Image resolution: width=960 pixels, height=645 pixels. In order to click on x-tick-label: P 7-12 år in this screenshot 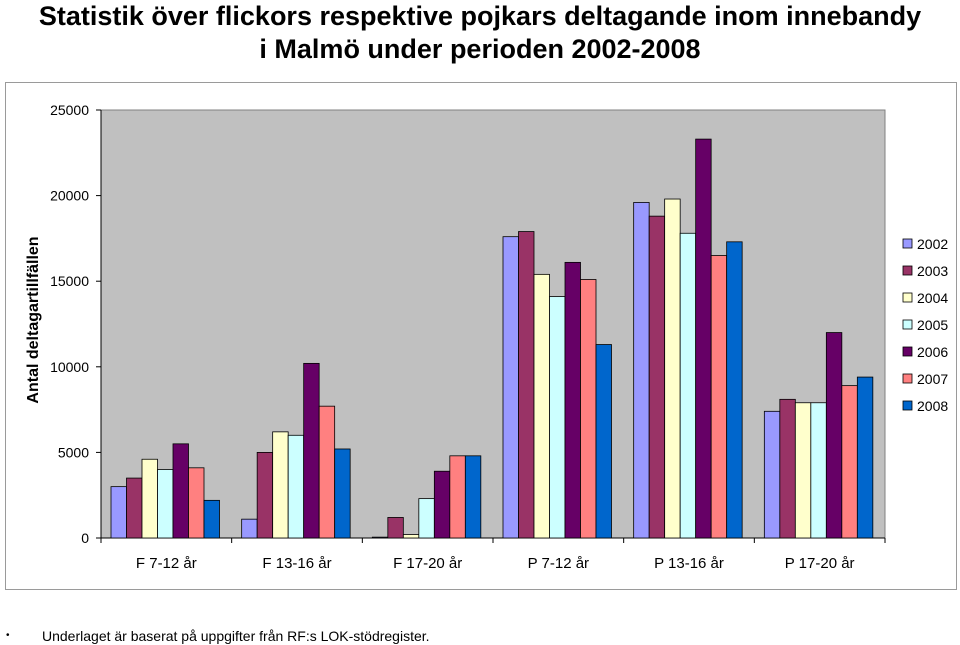, I will do `click(558, 563)`.